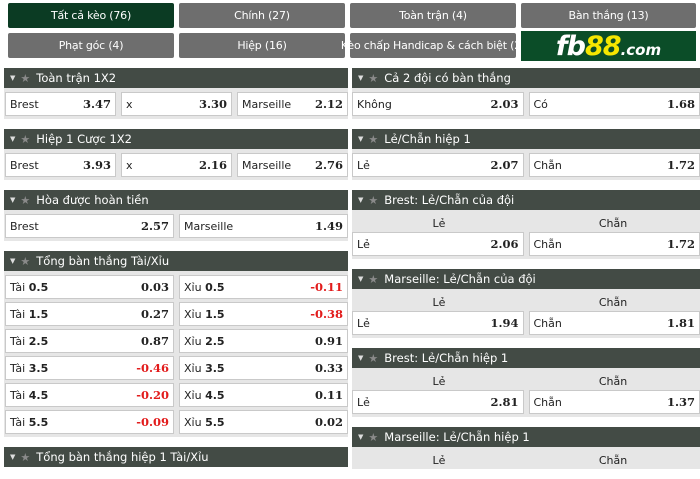 The image size is (700, 479). What do you see at coordinates (89, 395) in the screenshot?
I see `odds-button: Tài 4.5-0.20` at bounding box center [89, 395].